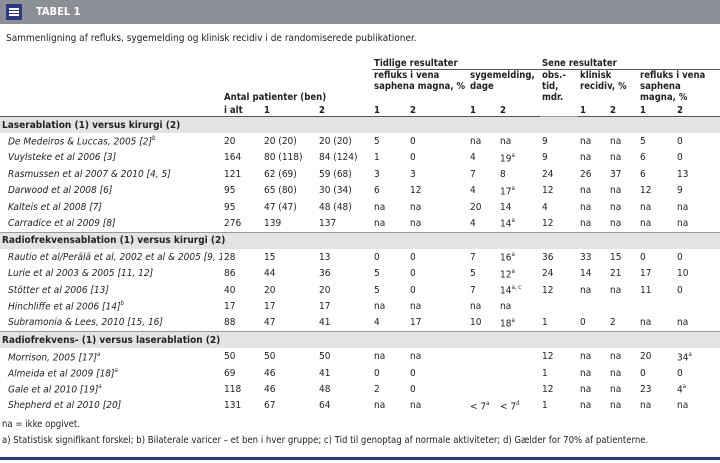 The width and height of the screenshot is (720, 463). What do you see at coordinates (289, 158) in the screenshot?
I see `cell: 80 (118)` at bounding box center [289, 158].